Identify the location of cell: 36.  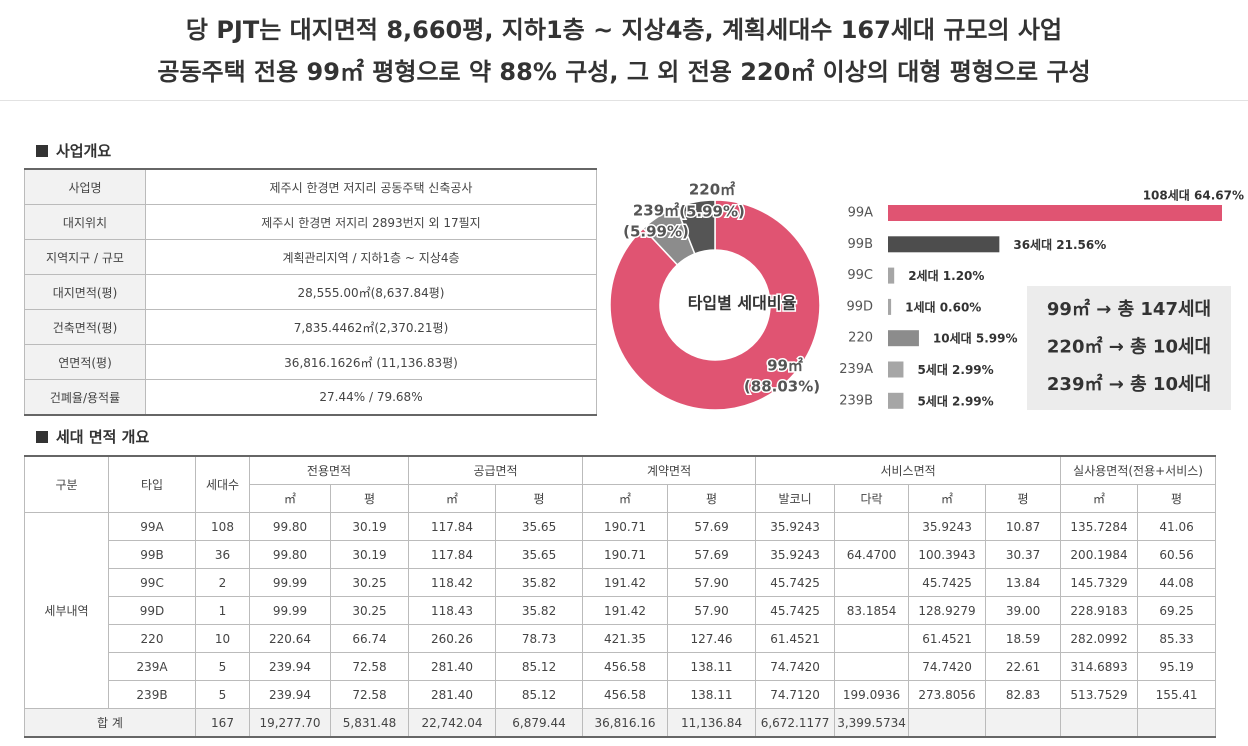
(222, 554).